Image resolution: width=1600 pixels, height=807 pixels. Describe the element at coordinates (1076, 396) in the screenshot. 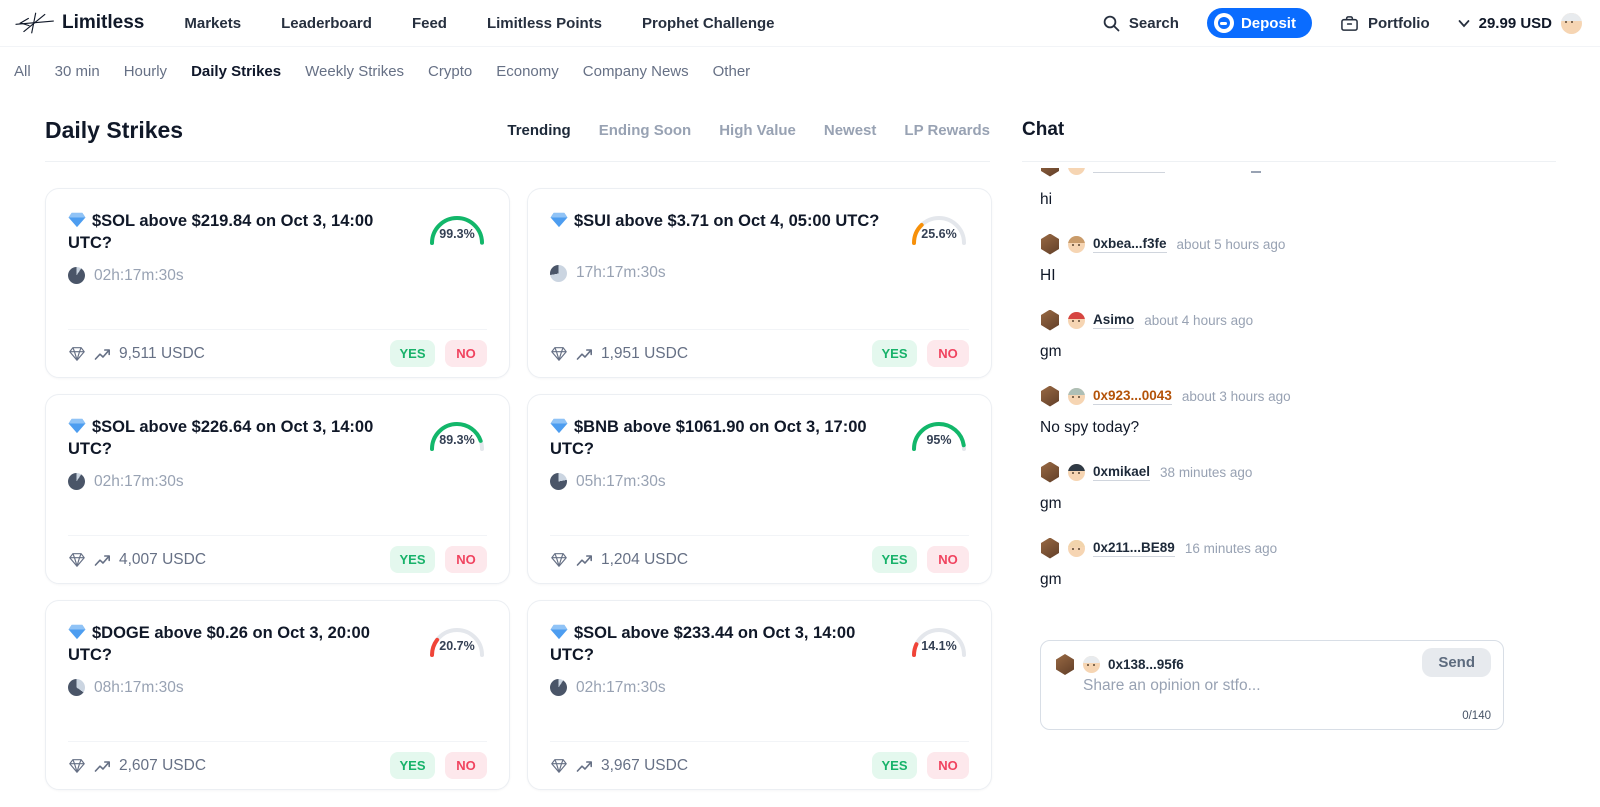

I see `avatar-emoji` at that location.